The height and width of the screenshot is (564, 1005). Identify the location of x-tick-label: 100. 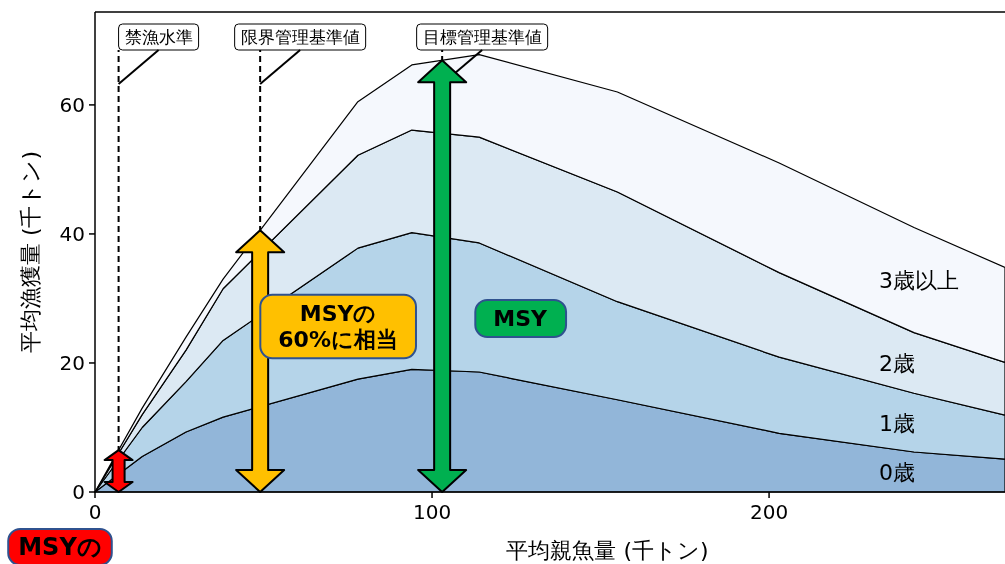
(432, 512).